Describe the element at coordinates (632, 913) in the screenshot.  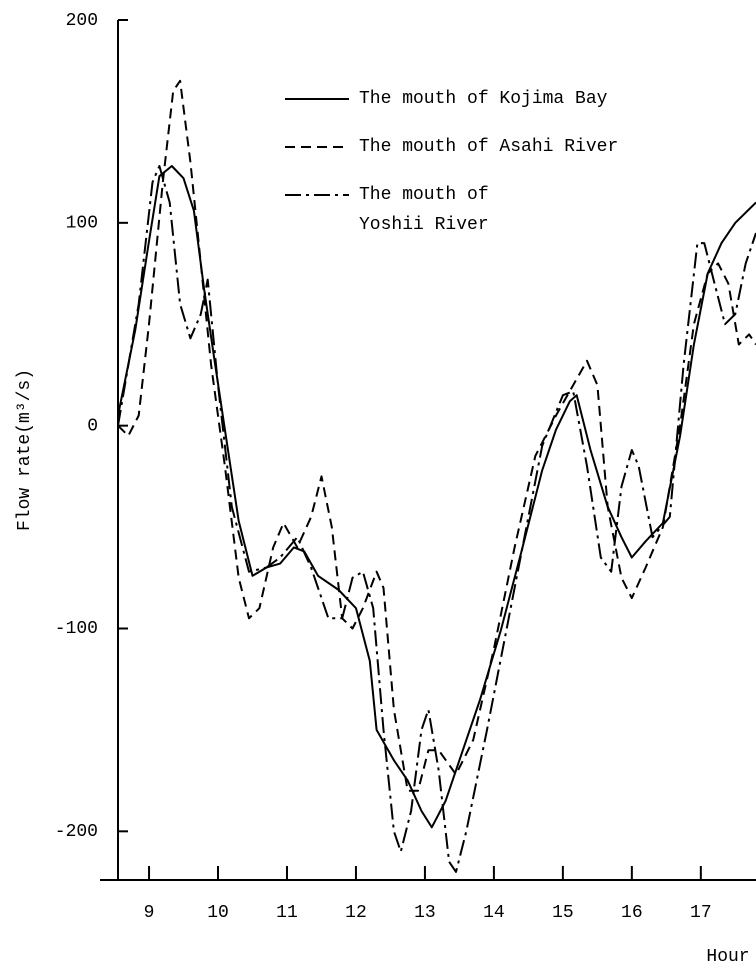
I see `x-tick-label: 16` at that location.